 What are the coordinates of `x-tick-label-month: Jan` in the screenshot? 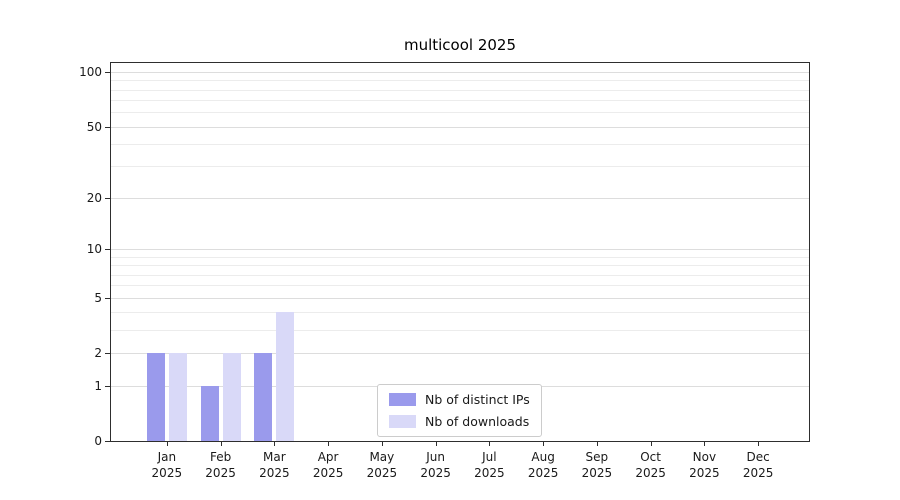 It's located at (167, 457).